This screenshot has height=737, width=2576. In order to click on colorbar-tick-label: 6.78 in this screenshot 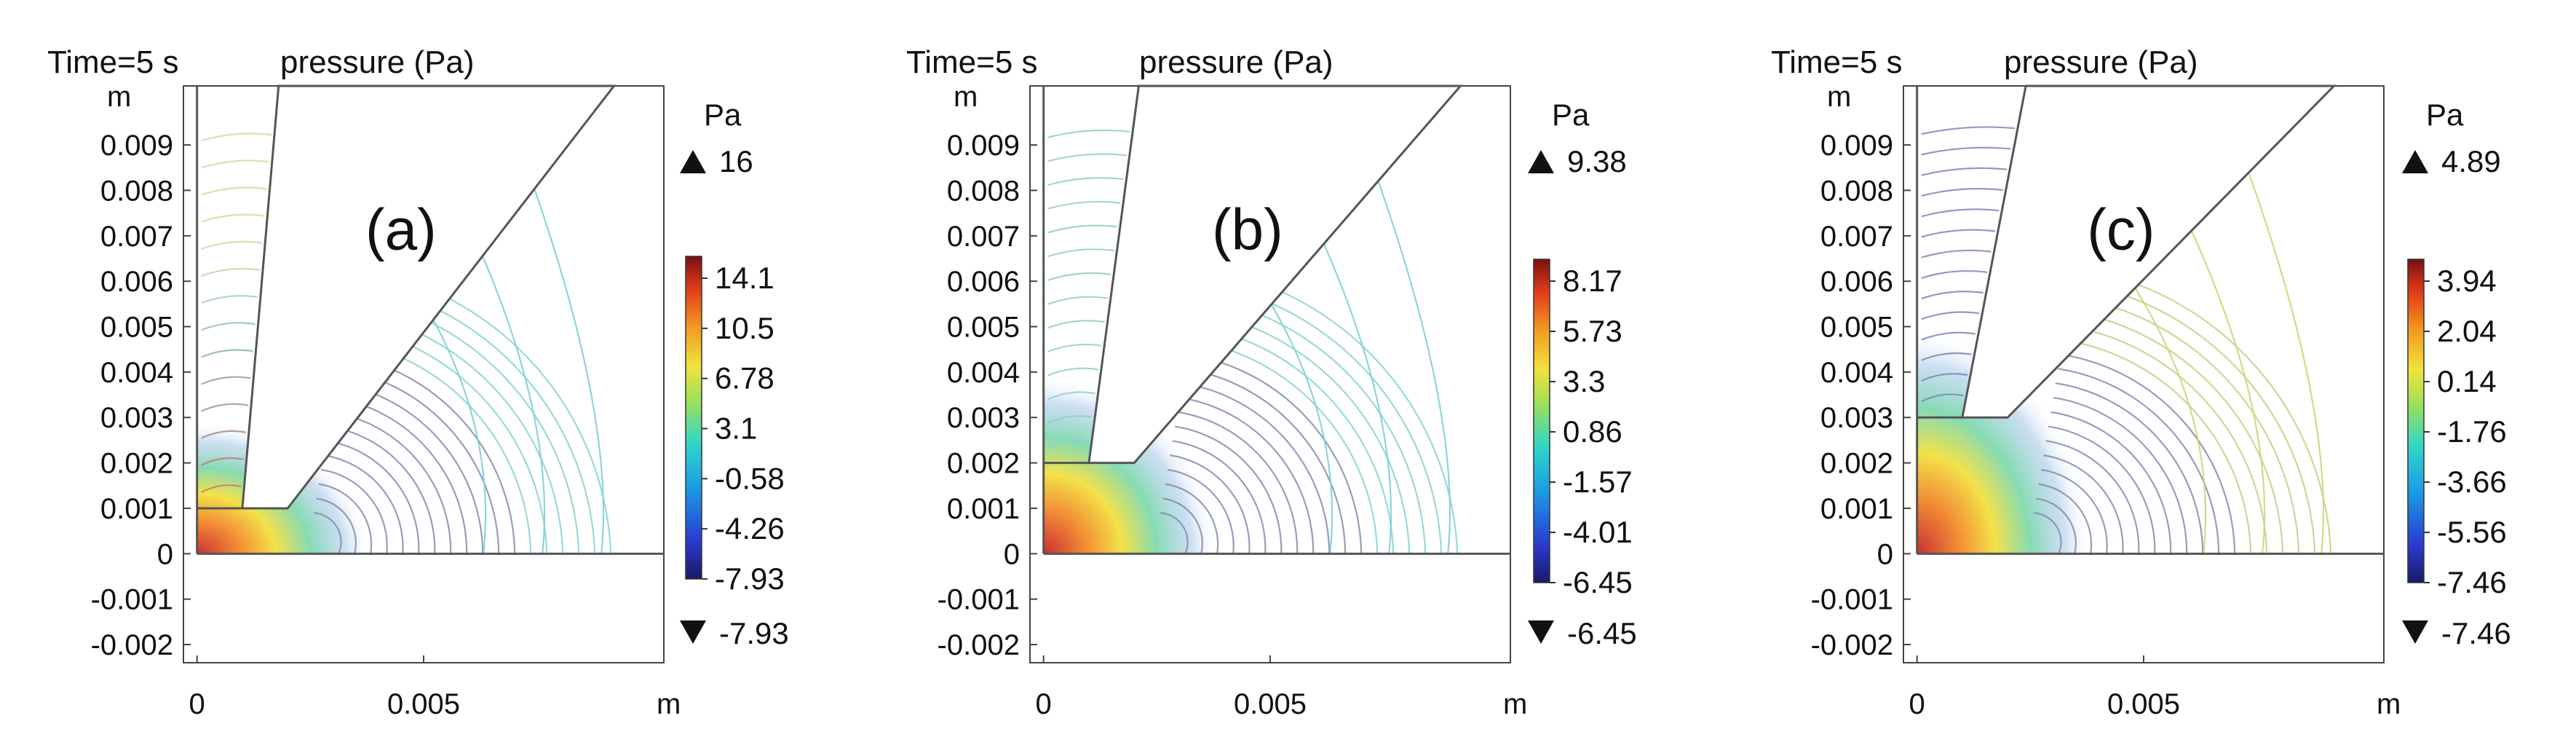, I will do `click(744, 378)`.